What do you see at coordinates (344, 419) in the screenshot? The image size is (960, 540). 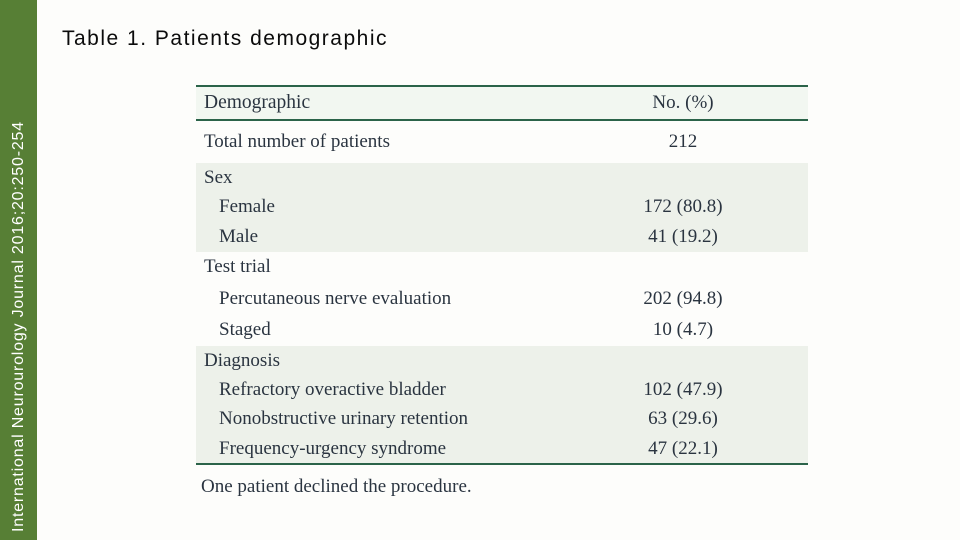 I see `row-label: Nonobstructive urinary retention` at bounding box center [344, 419].